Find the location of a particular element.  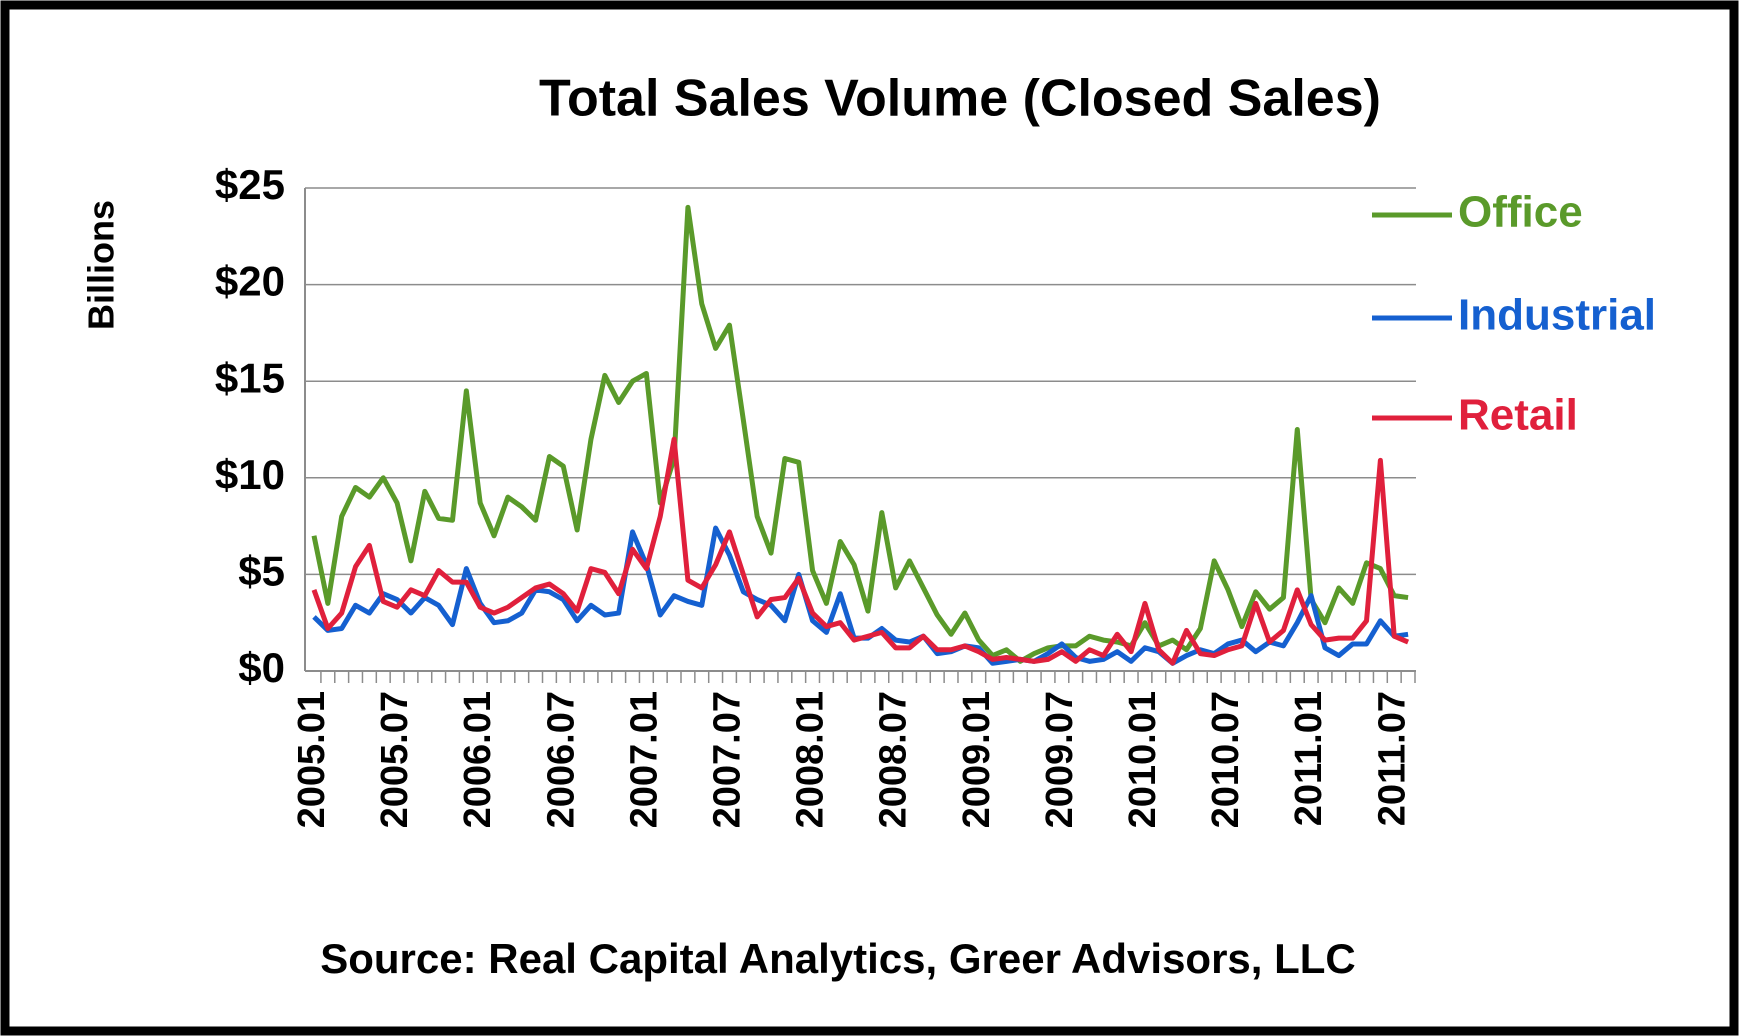

y-axis-label: Billions is located at coordinates (101, 265).